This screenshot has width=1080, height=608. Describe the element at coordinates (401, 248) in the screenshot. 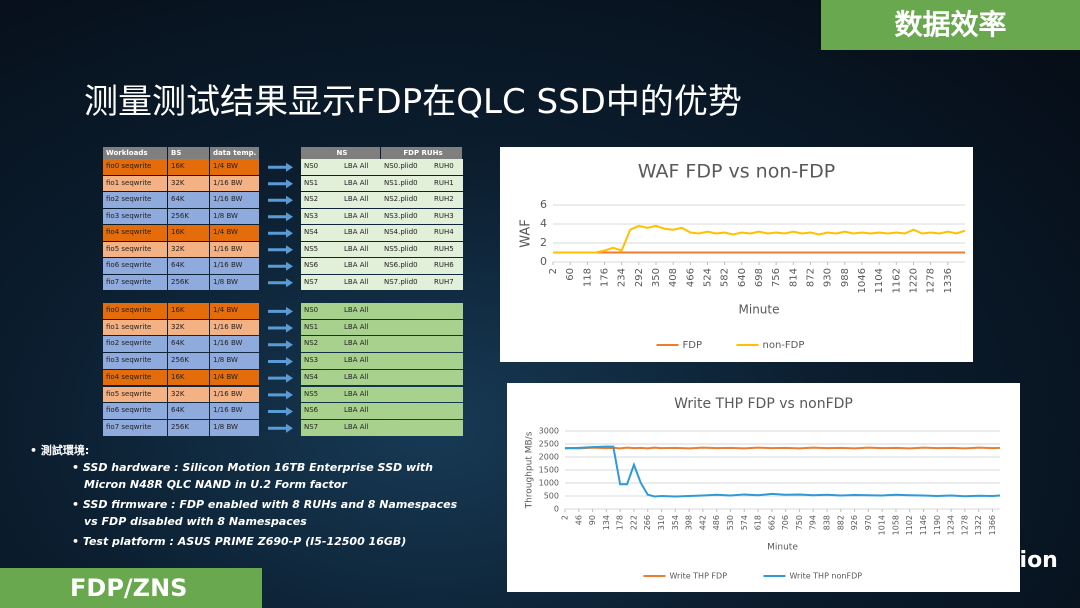

I see `table-cell: NS5.plid0` at that location.